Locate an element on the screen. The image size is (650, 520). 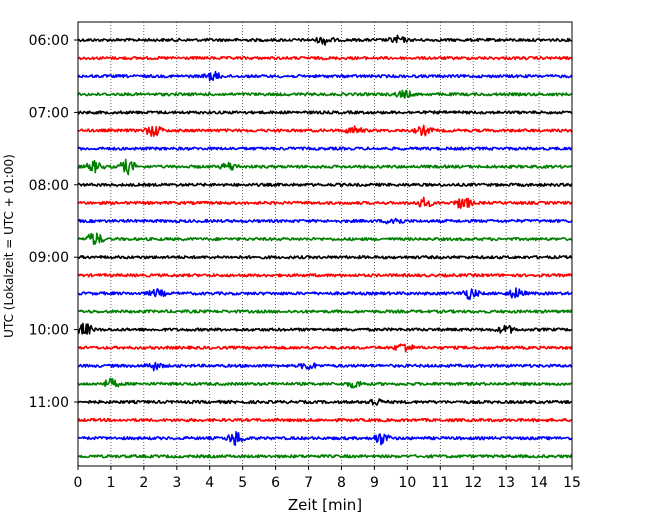
x-tick-label: 5 is located at coordinates (242, 483).